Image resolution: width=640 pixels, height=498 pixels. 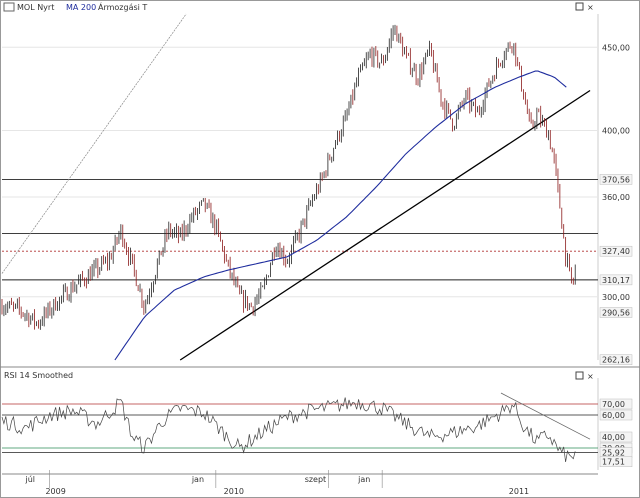 I want to click on rsi-panel-label: RSI 14 Smoothed, so click(x=38, y=375).